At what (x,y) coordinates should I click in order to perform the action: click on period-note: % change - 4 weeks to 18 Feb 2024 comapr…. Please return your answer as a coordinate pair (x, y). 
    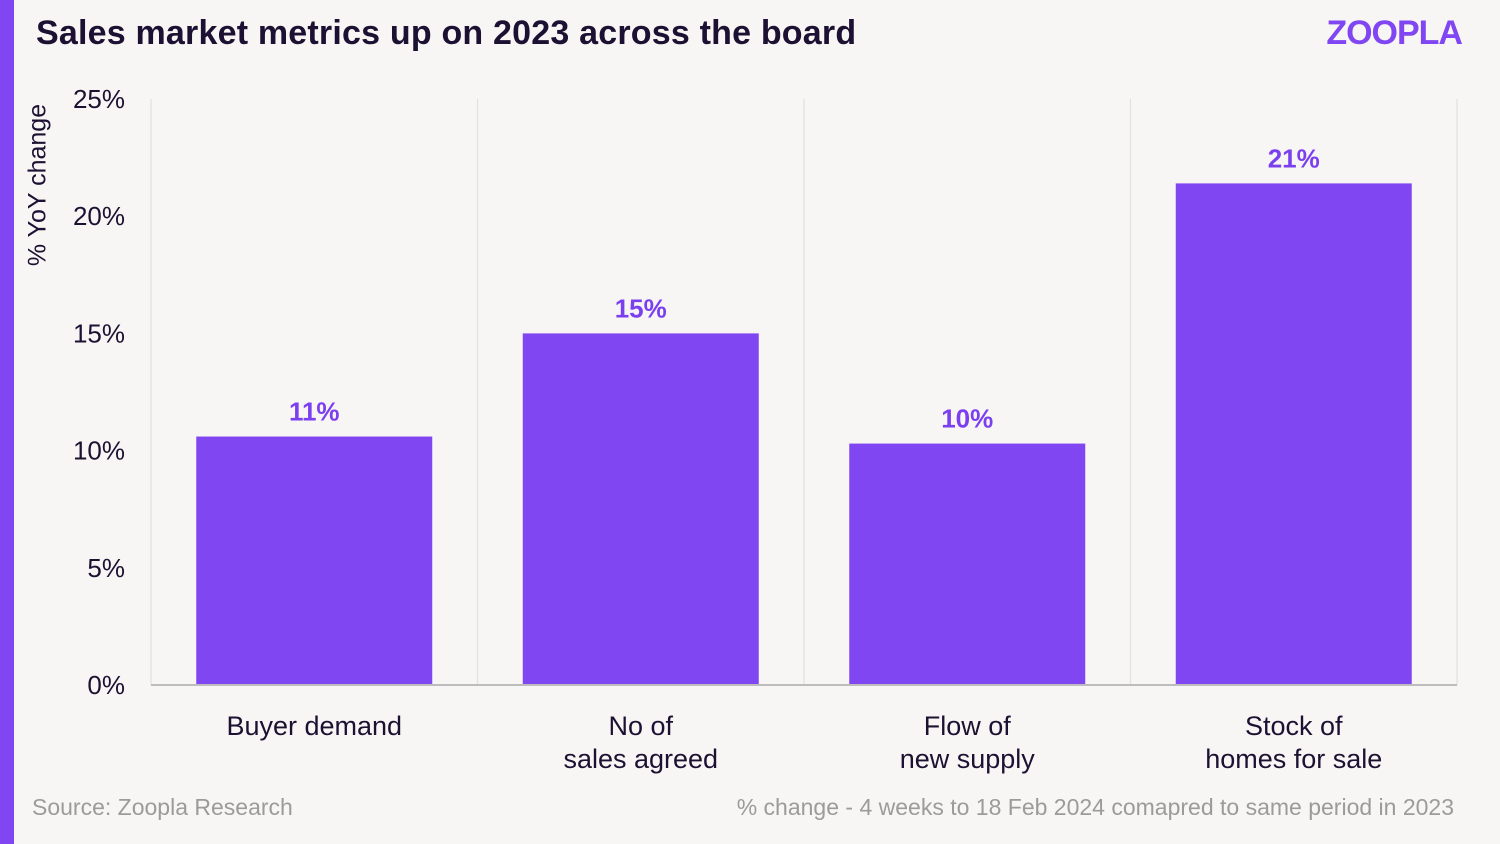
    Looking at the image, I should click on (1095, 807).